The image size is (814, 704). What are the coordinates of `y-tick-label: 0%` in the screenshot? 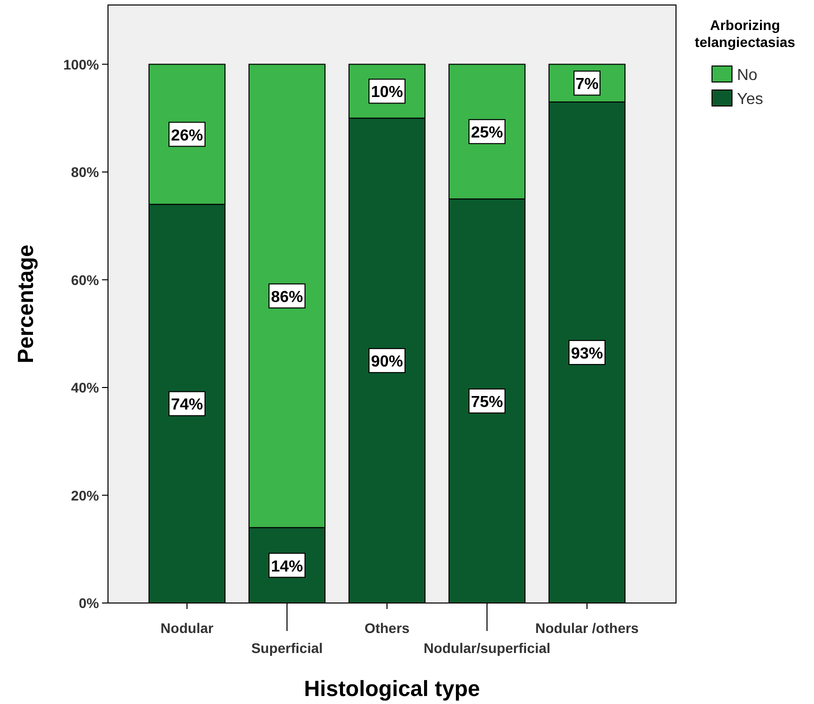 It's located at (89, 603).